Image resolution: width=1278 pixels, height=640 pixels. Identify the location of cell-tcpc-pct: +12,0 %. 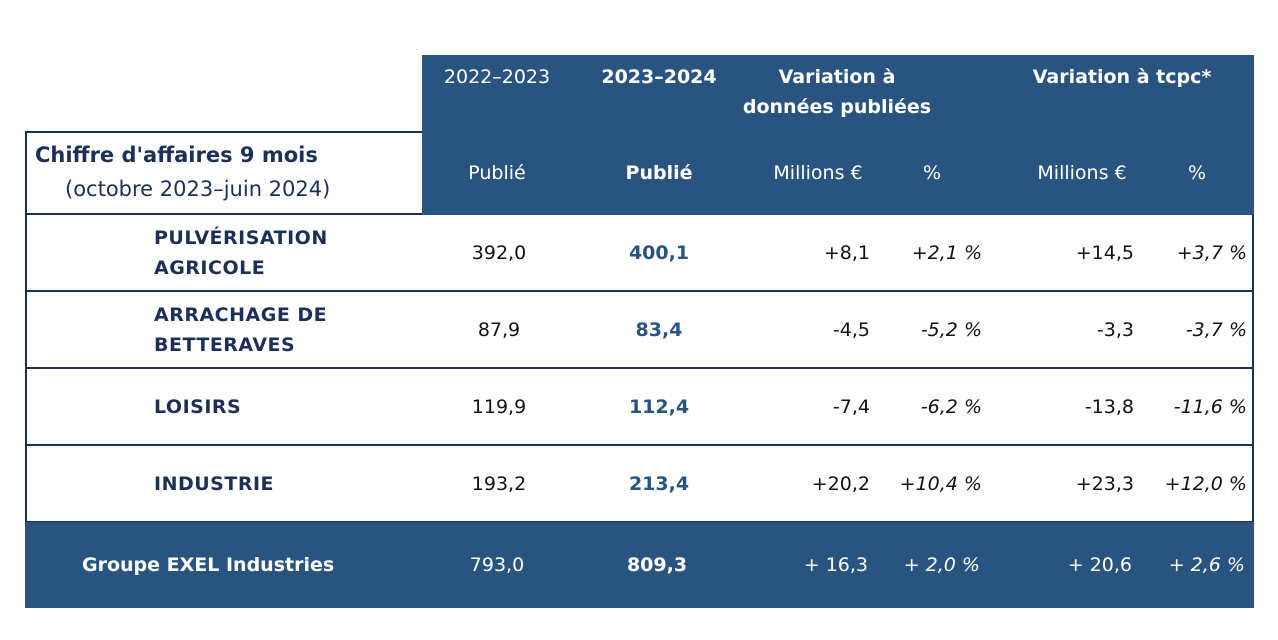
(1205, 484).